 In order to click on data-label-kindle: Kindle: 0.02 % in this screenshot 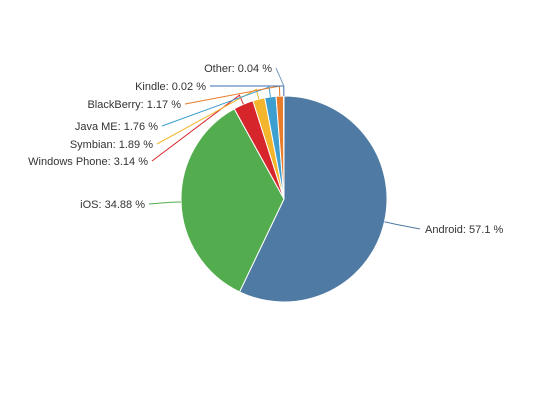, I will do `click(170, 87)`.